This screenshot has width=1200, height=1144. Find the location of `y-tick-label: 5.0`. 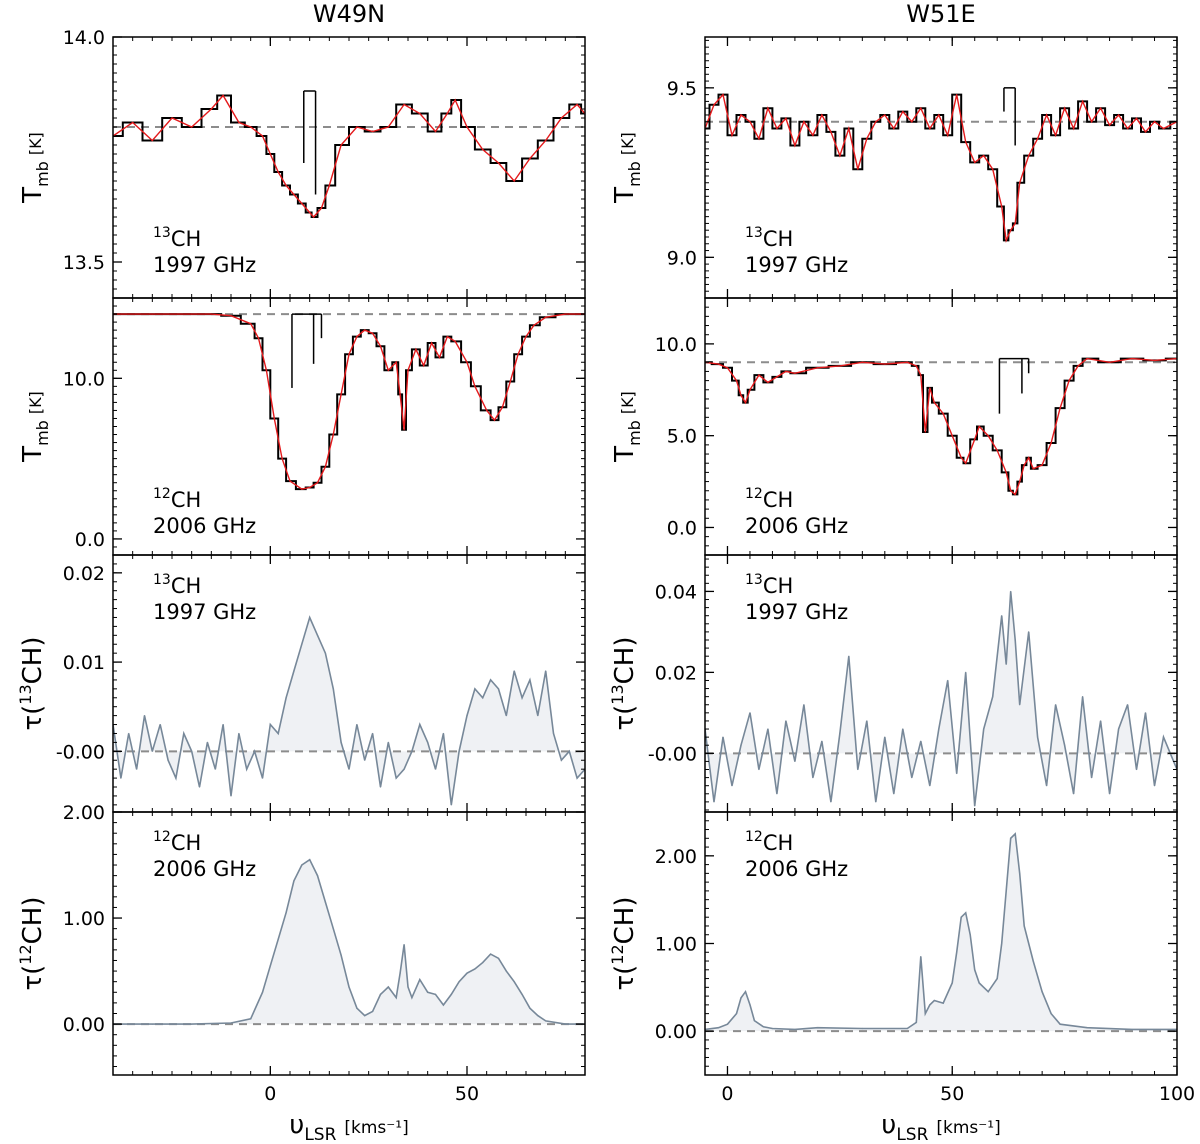

y-tick-label: 5.0 is located at coordinates (682, 437).